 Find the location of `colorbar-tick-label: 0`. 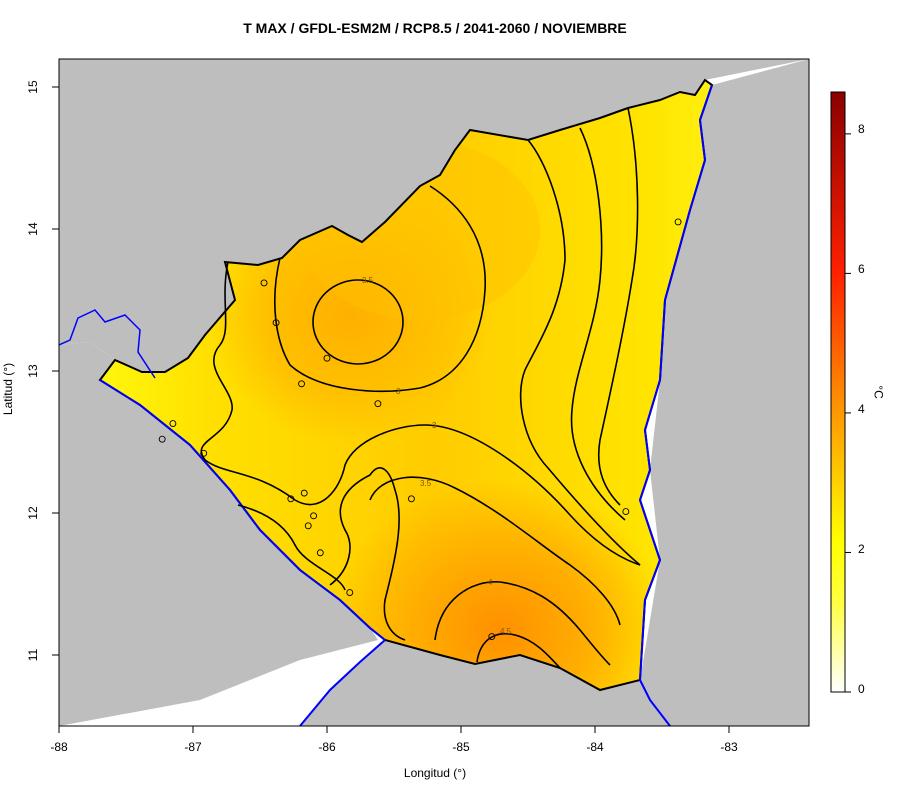

colorbar-tick-label: 0 is located at coordinates (861, 689).